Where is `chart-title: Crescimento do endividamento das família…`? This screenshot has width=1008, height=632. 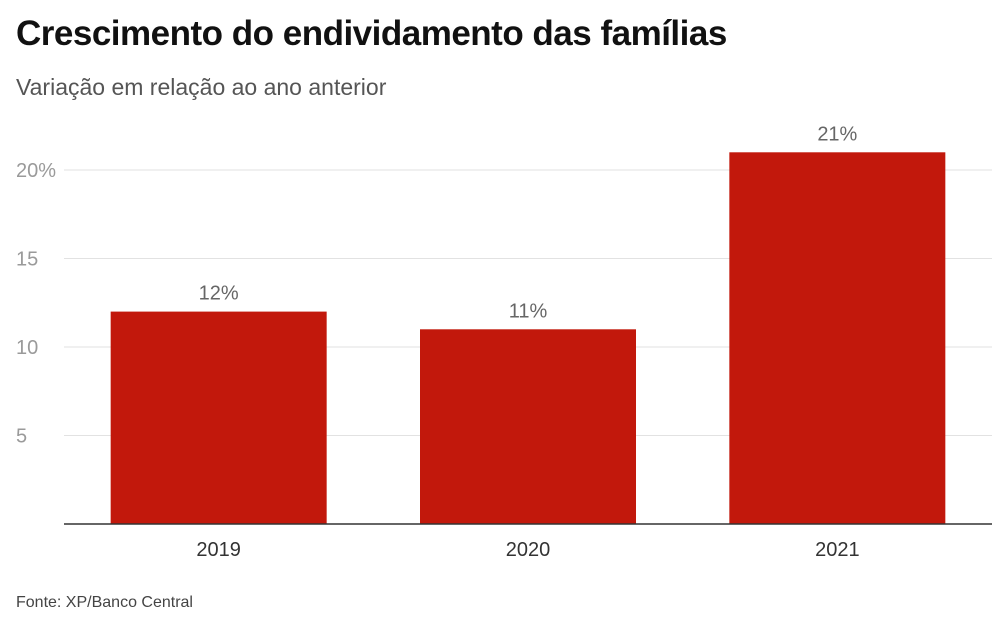
chart-title: Crescimento do endividamento das família… is located at coordinates (371, 33).